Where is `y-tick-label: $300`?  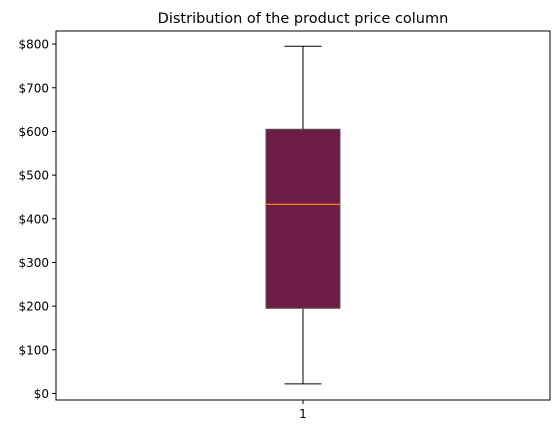 y-tick-label: $300 is located at coordinates (33, 263).